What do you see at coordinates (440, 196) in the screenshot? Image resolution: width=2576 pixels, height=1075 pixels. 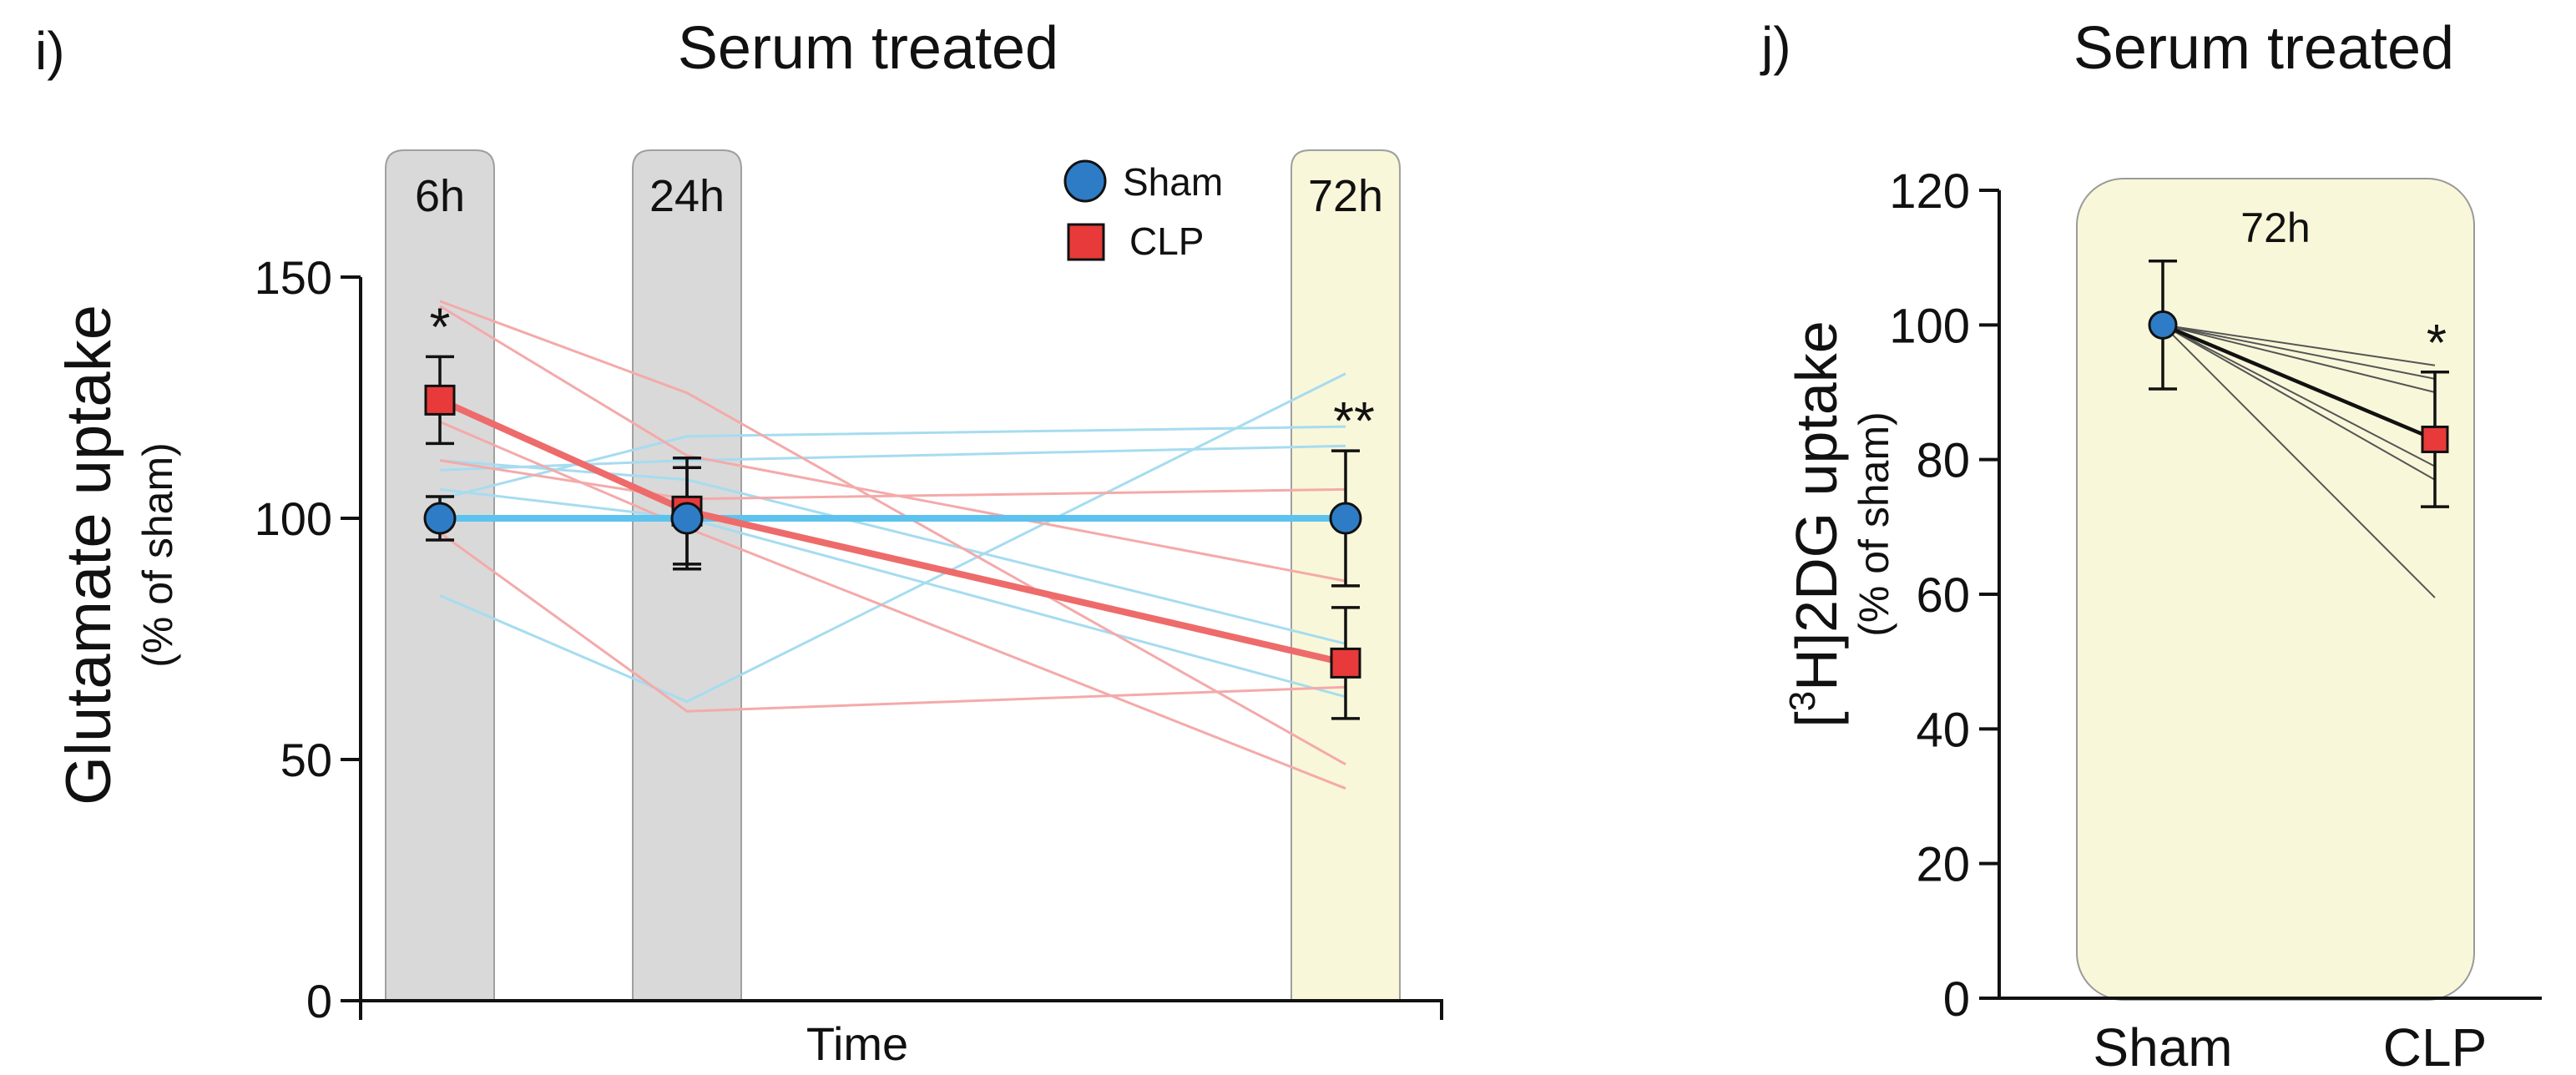 I see `time-band-label-6h: 6h` at bounding box center [440, 196].